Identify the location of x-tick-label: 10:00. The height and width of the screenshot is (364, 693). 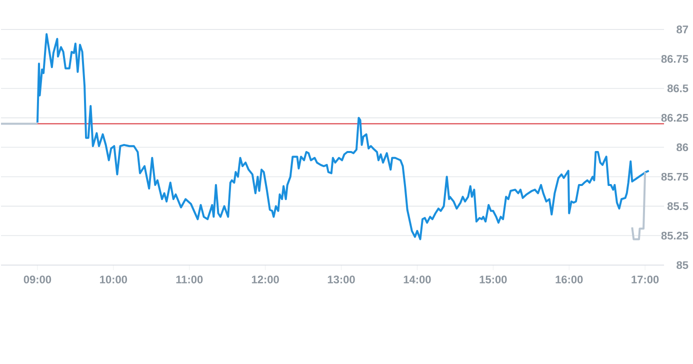
(114, 279).